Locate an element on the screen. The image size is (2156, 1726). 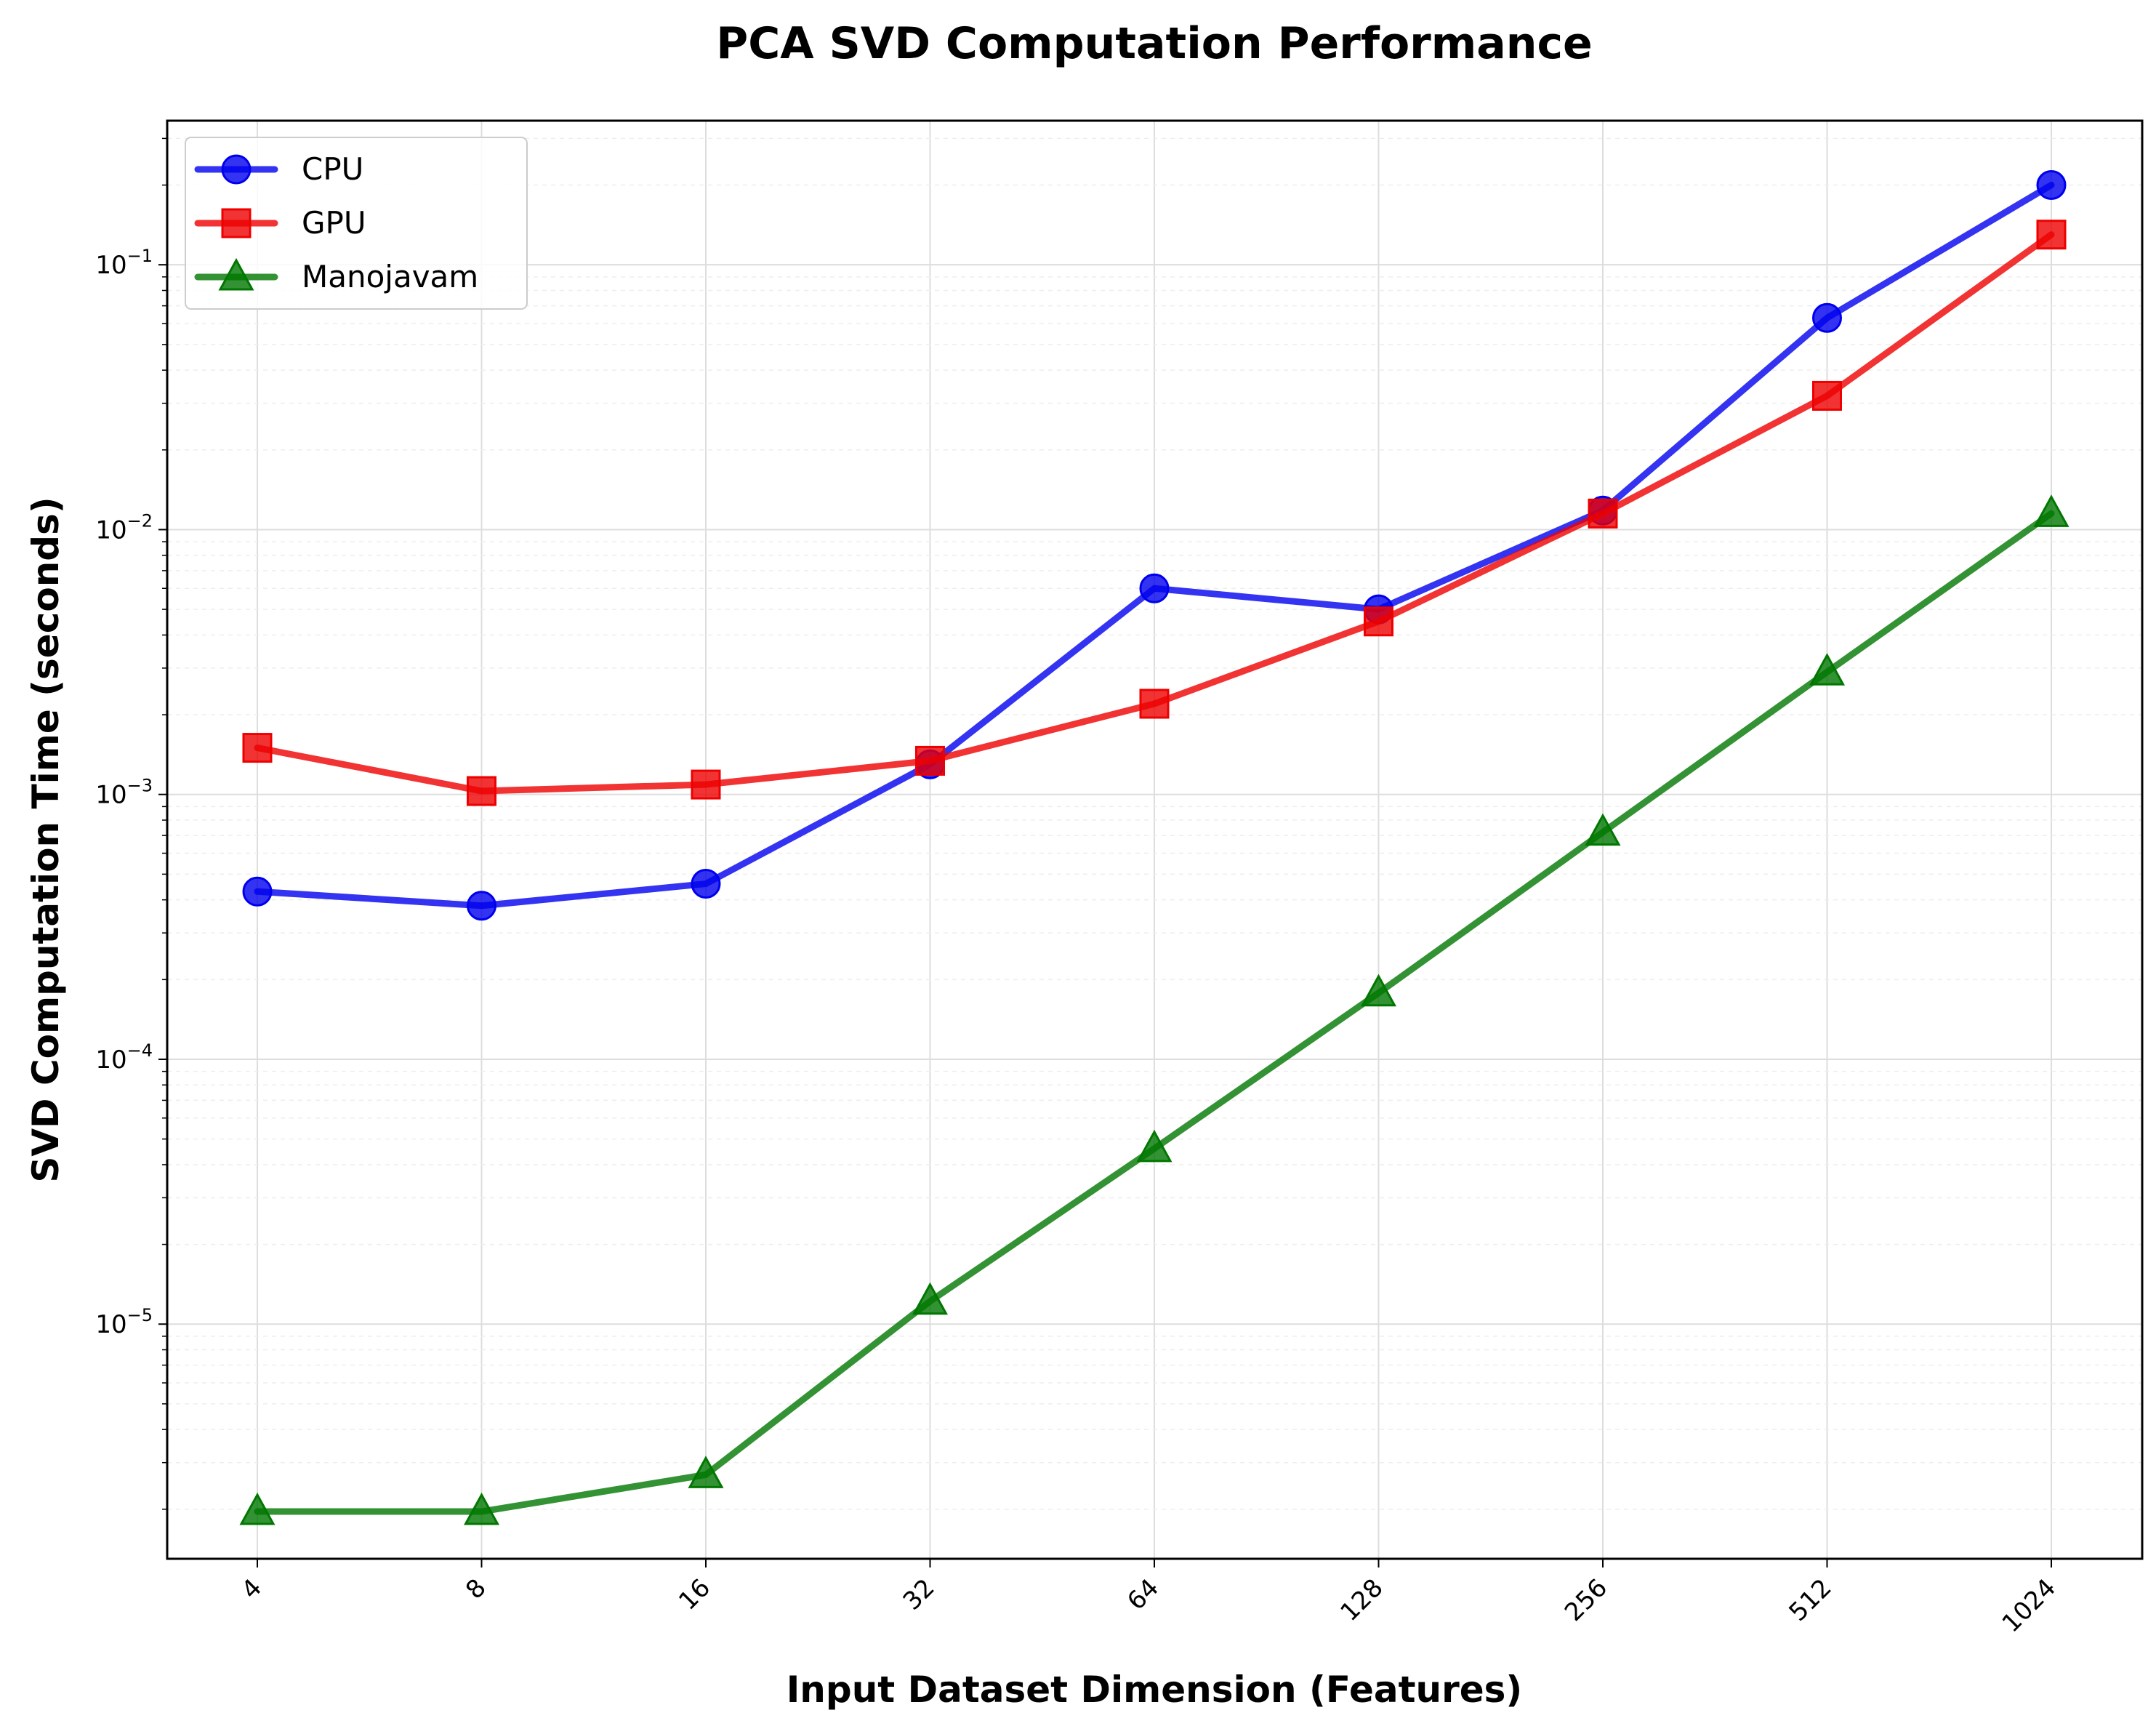
legend: CPU GPU Manojavam is located at coordinates (356, 223).